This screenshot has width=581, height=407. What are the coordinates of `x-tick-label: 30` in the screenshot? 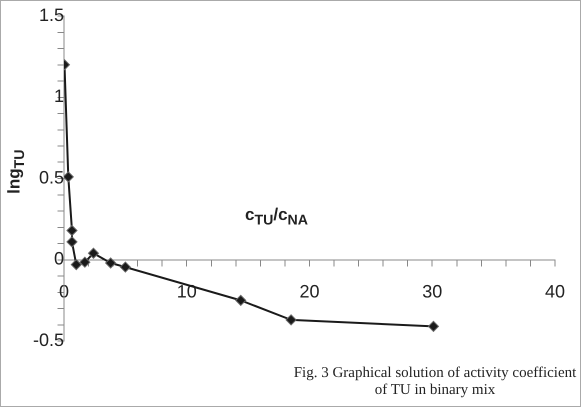 It's located at (432, 292).